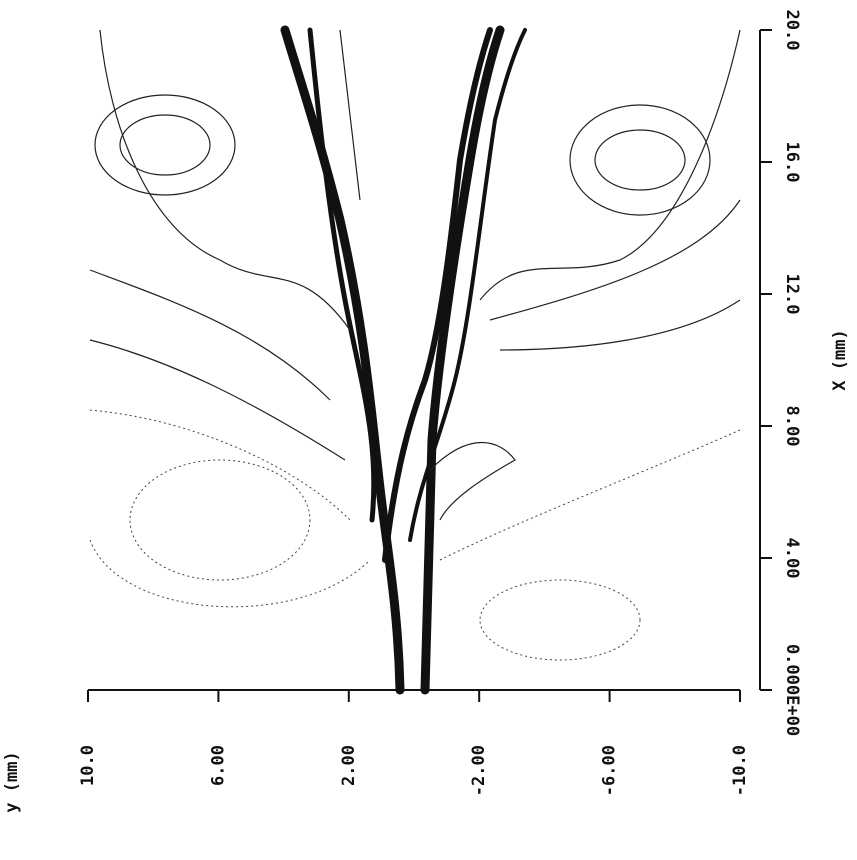  I want to click on x-tick-label: 20.0, so click(792, 30).